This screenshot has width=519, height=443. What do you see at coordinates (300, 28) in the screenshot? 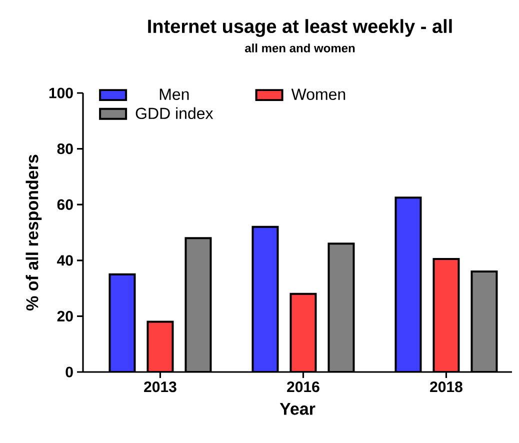
I see `chart-title: Internet usage at least weekly - all` at bounding box center [300, 28].